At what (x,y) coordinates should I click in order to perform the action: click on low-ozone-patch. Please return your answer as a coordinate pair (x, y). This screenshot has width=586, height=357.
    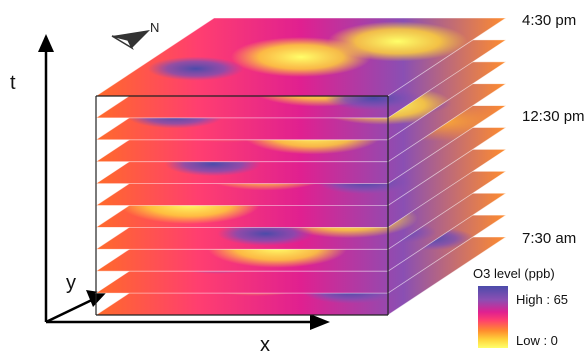
    Looking at the image, I should click on (397, 41).